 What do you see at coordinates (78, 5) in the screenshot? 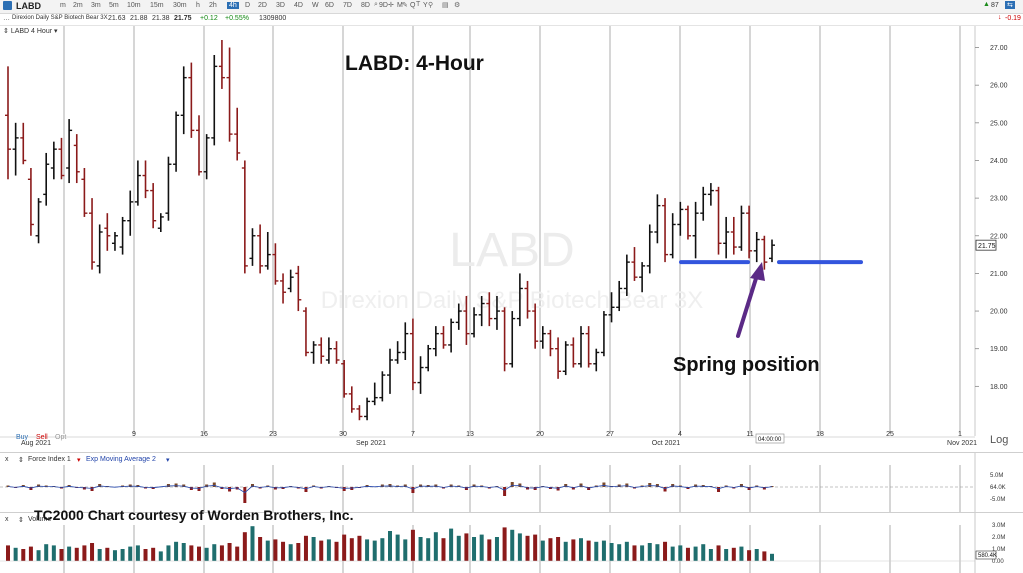
I see `timeframe-button-2m: 2m` at bounding box center [78, 5].